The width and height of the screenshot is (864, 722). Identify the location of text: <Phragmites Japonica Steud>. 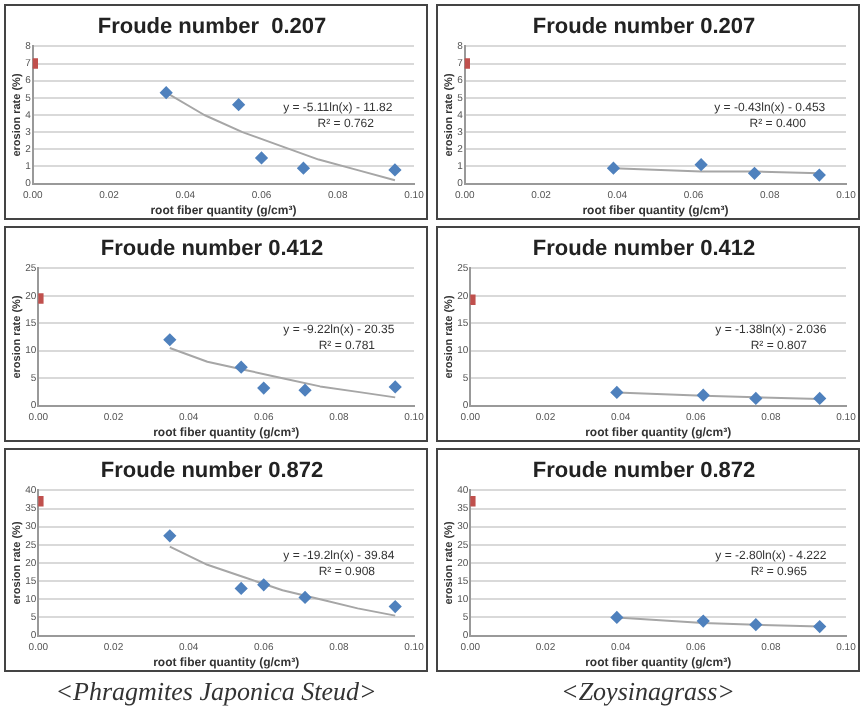
(216, 692).